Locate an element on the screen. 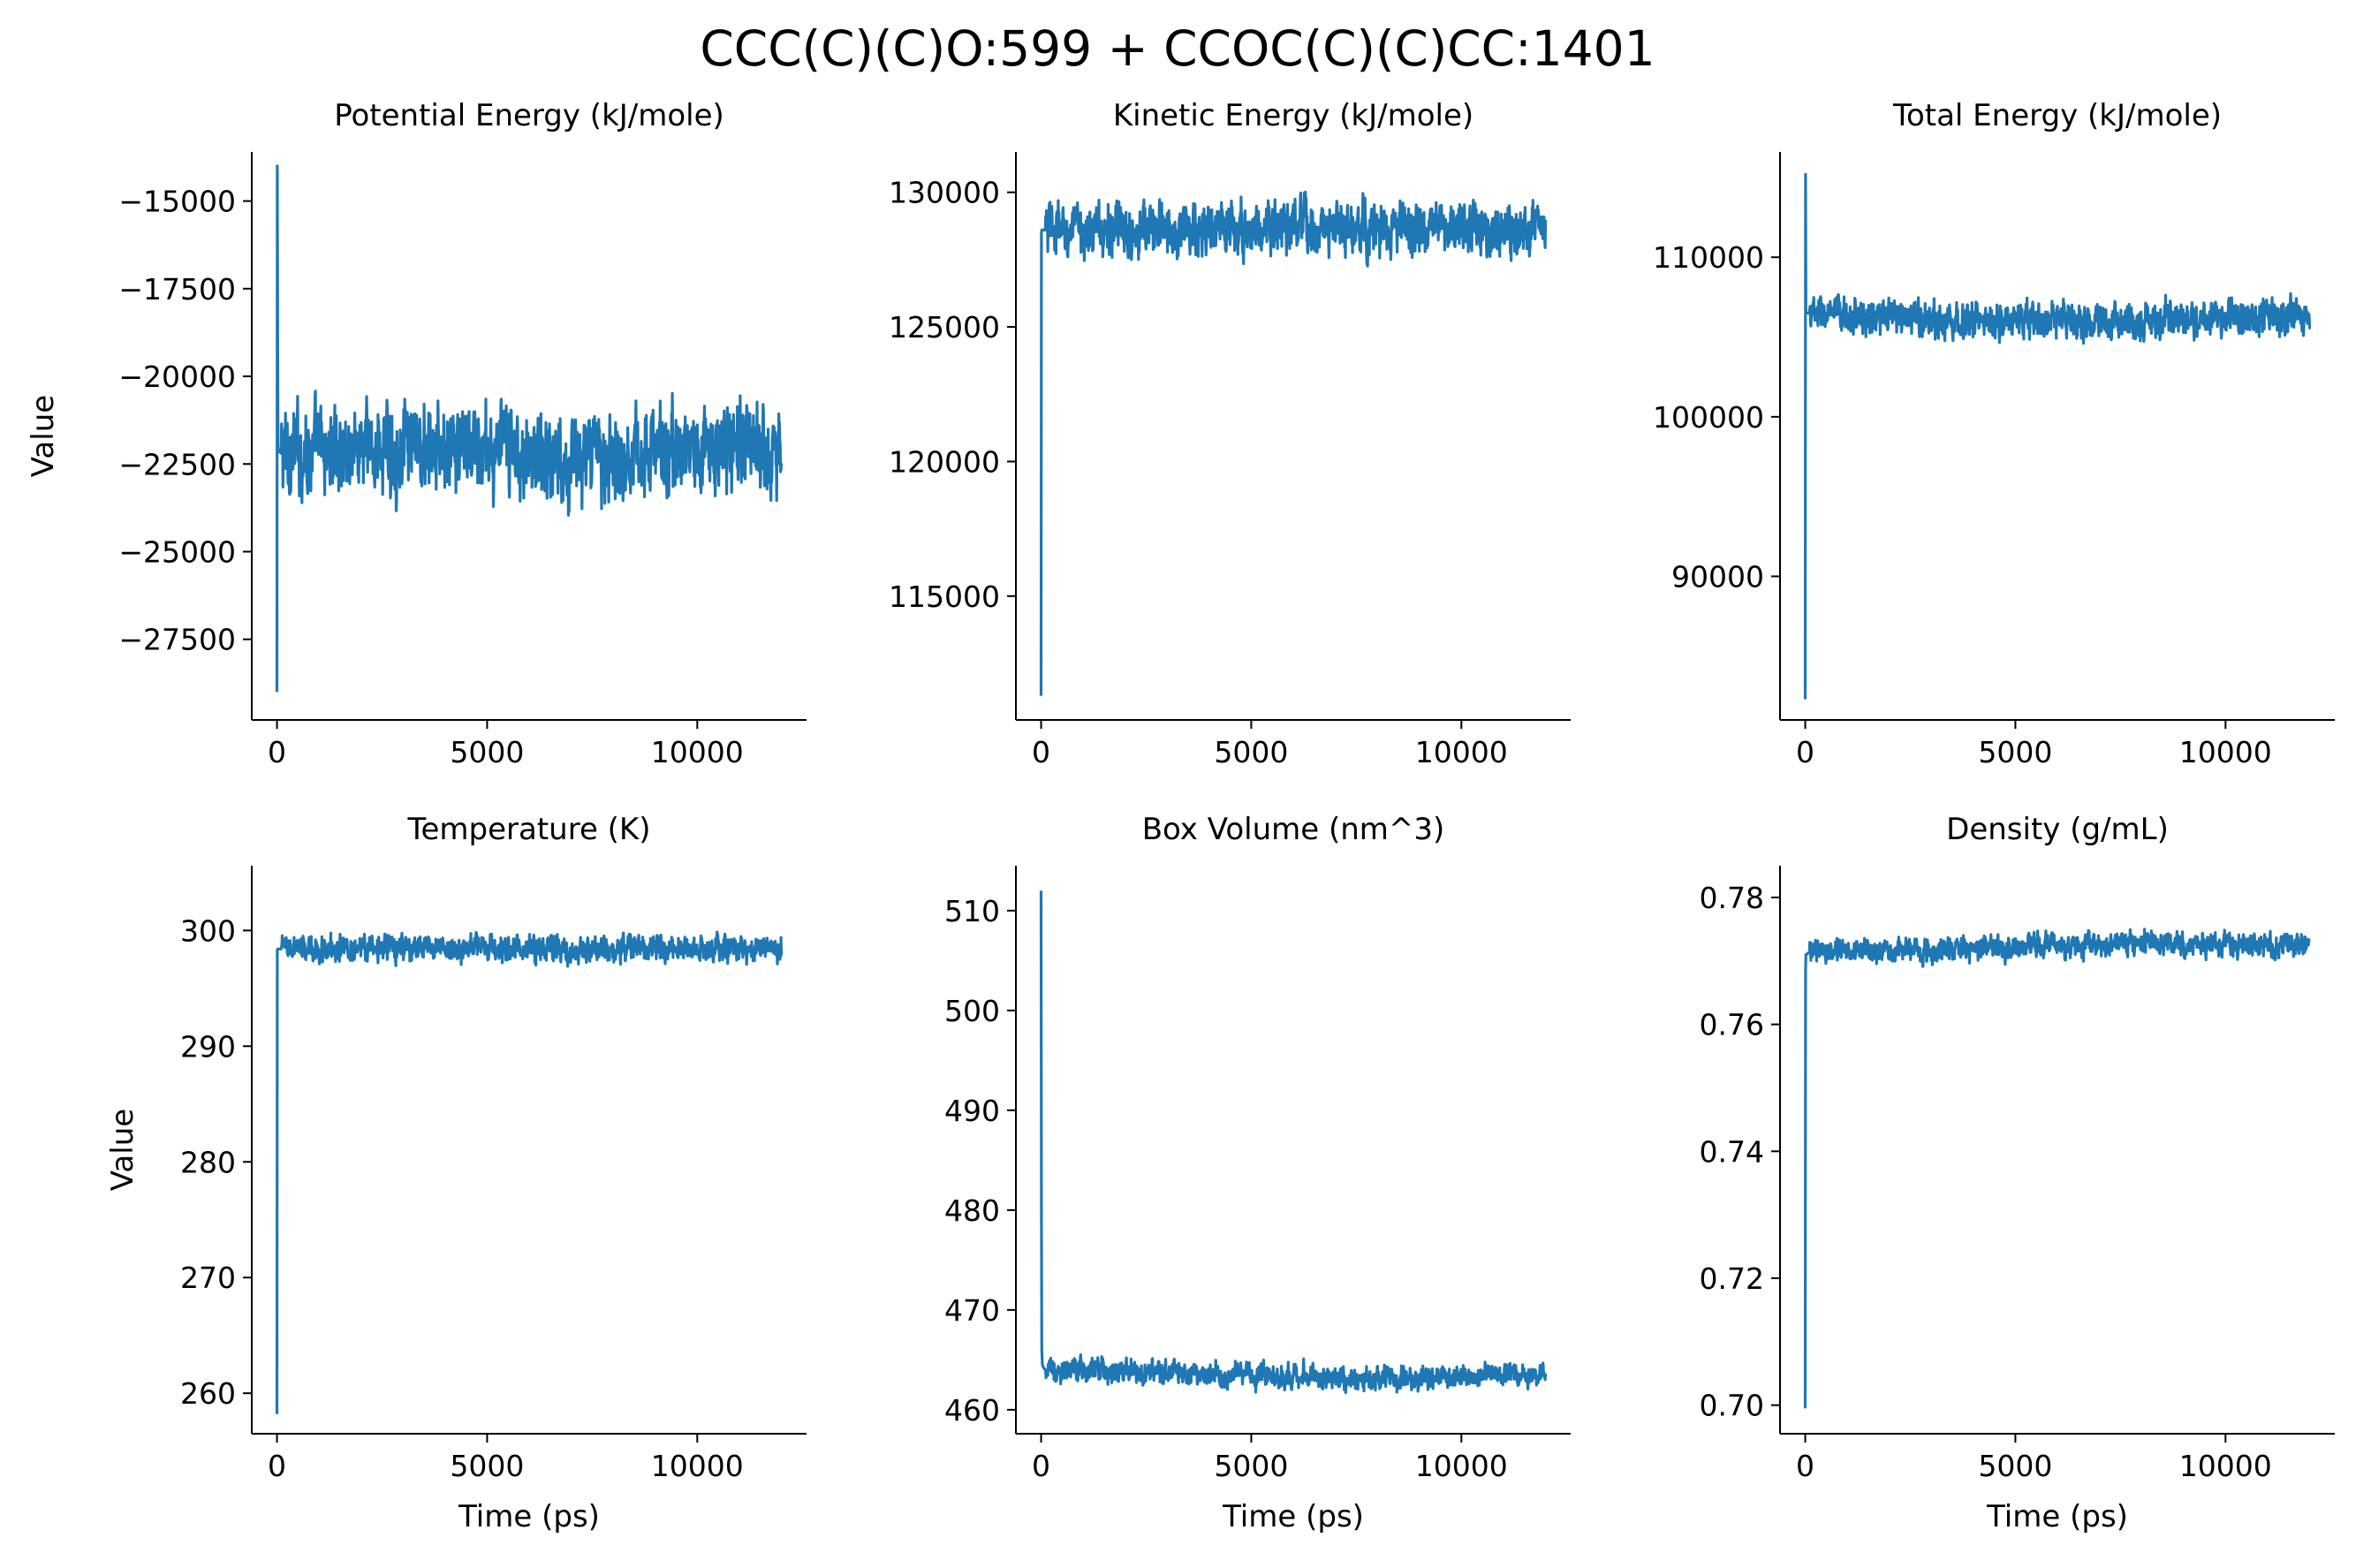 Image resolution: width=2356 pixels, height=1568 pixels. y-tick-label: 470 is located at coordinates (972, 1310).